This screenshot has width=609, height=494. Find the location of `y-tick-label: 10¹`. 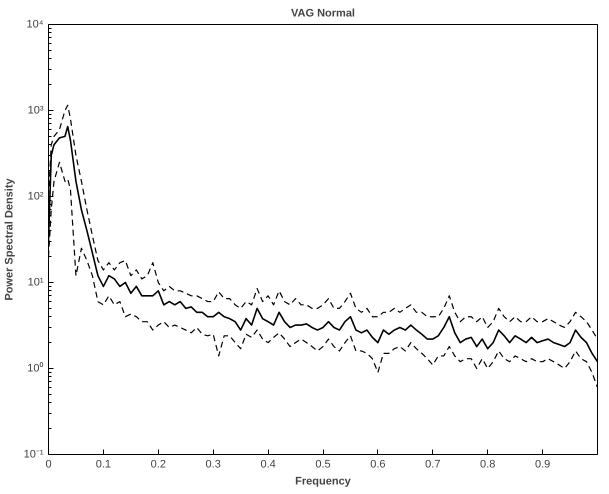

y-tick-label: 10¹ is located at coordinates (36, 282).